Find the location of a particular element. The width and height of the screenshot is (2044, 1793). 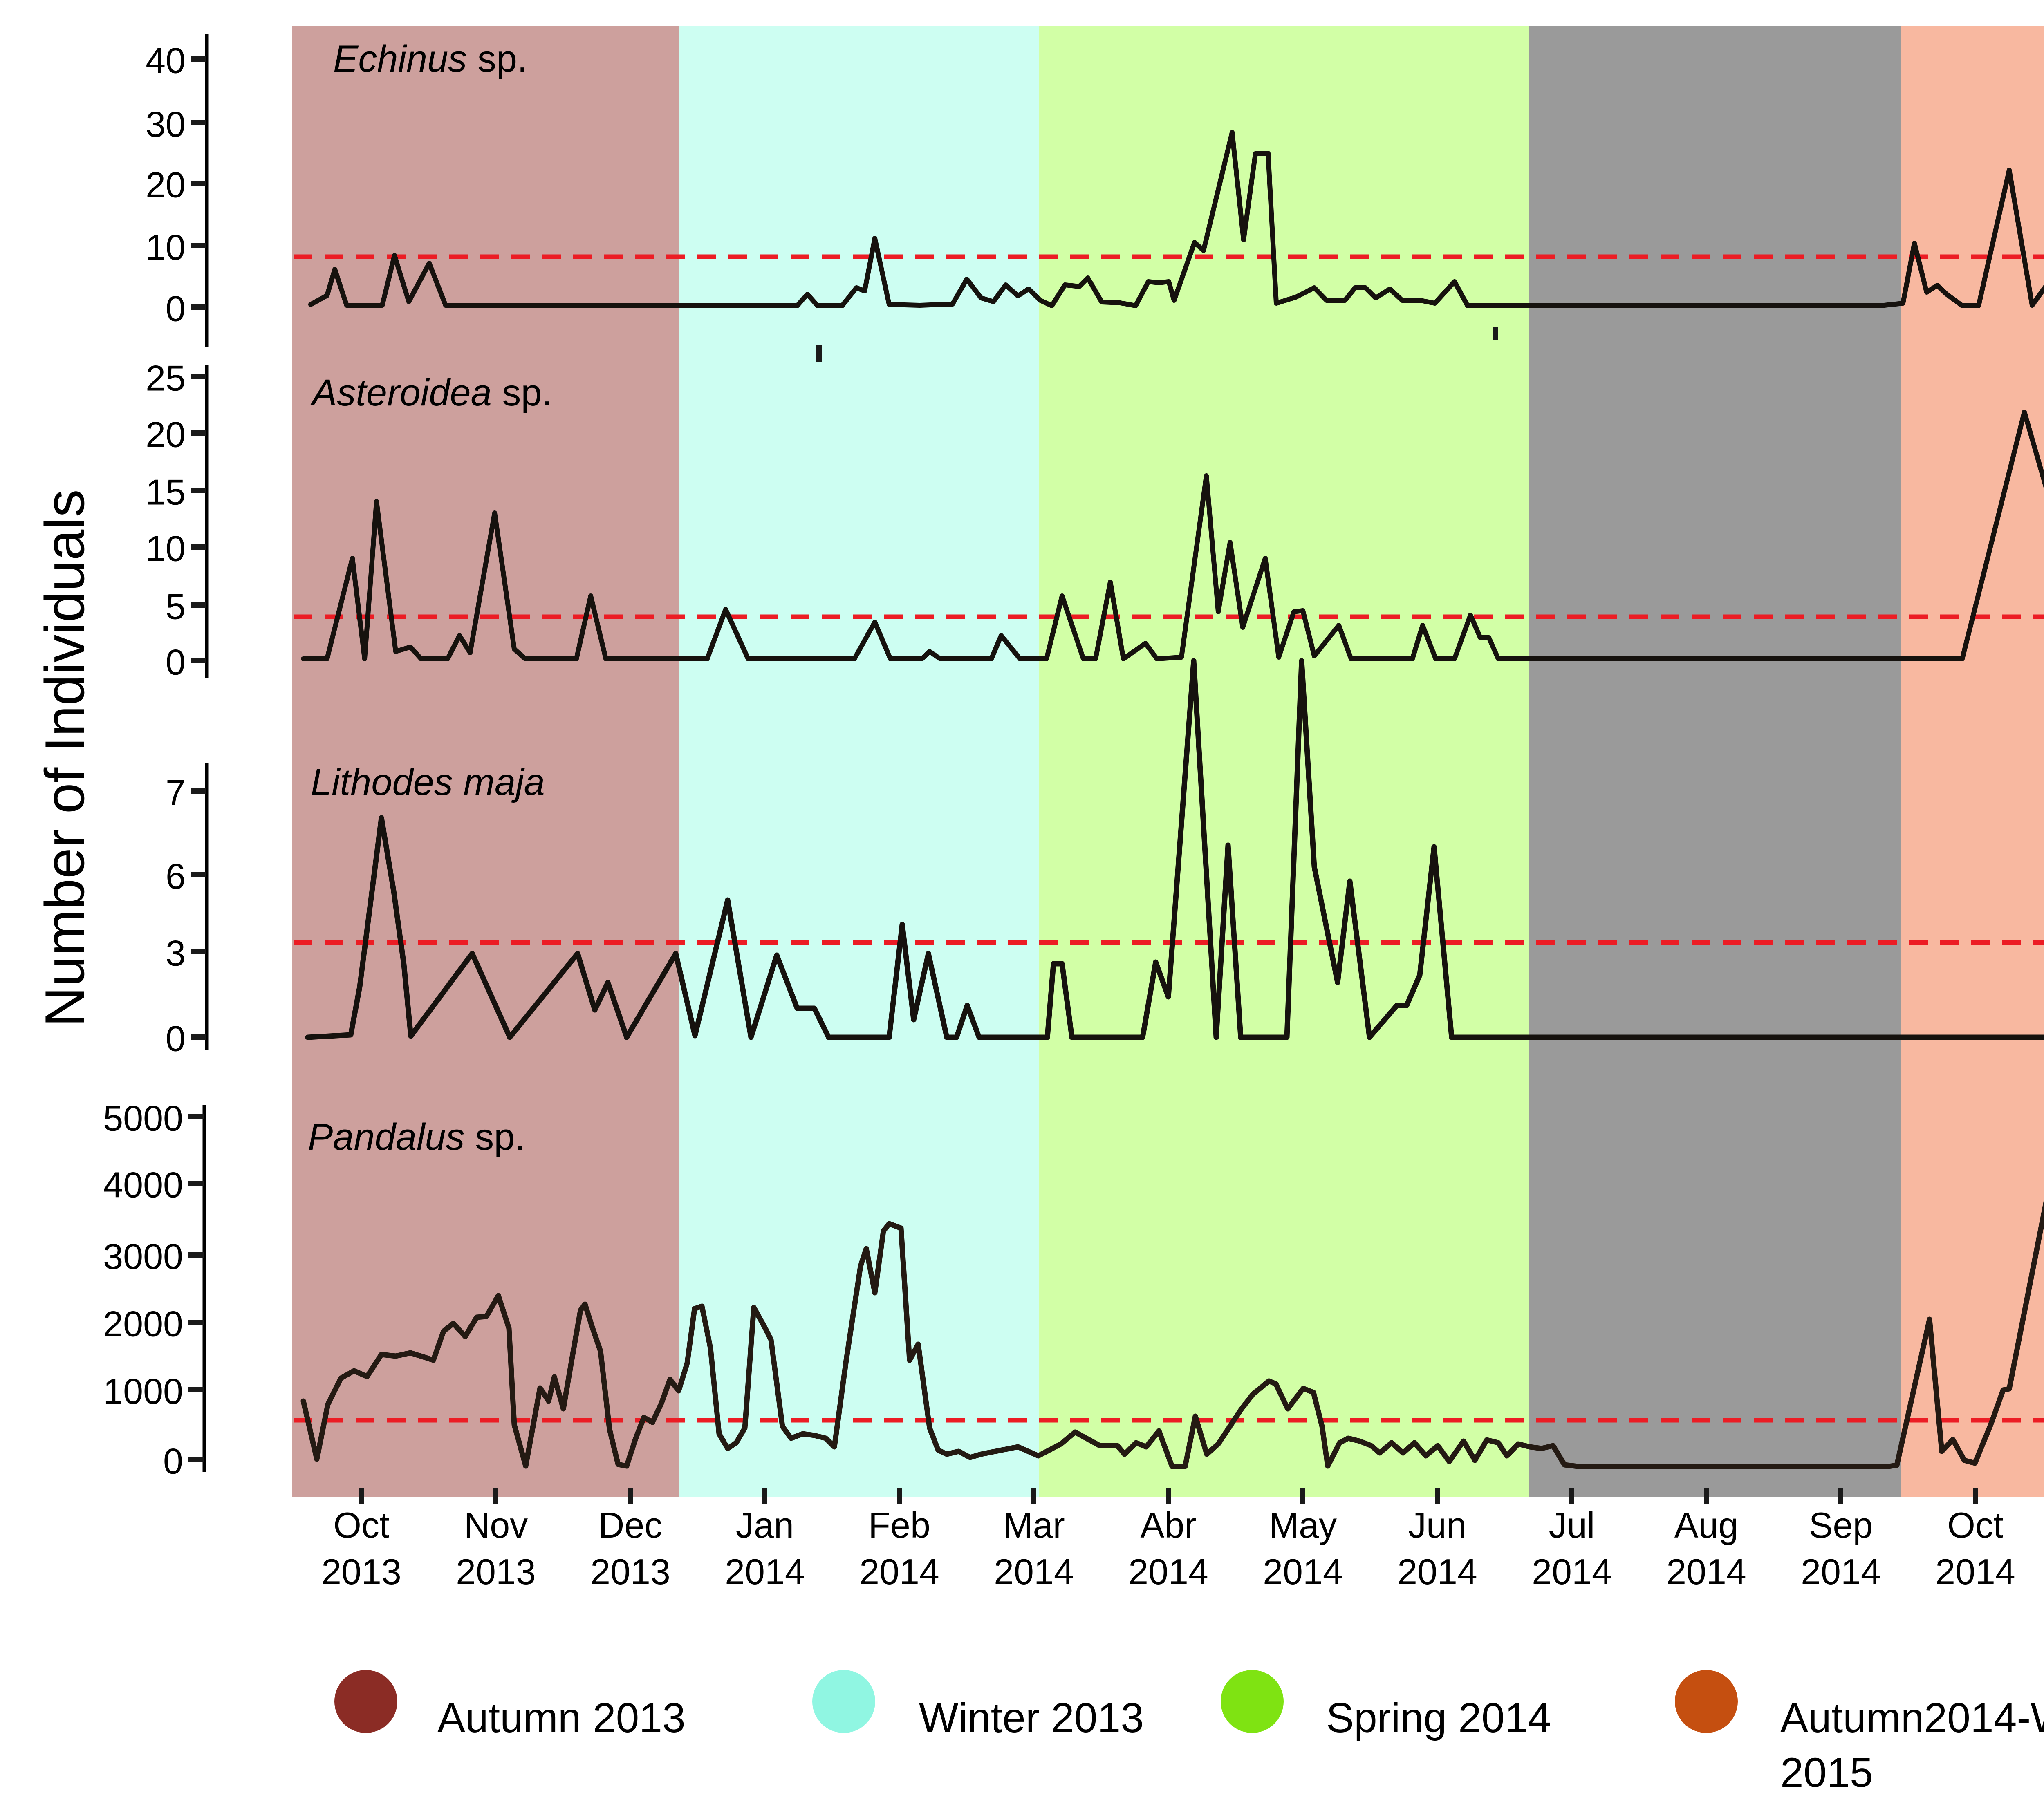

svg-text: Feb is located at coordinates (899, 1525).